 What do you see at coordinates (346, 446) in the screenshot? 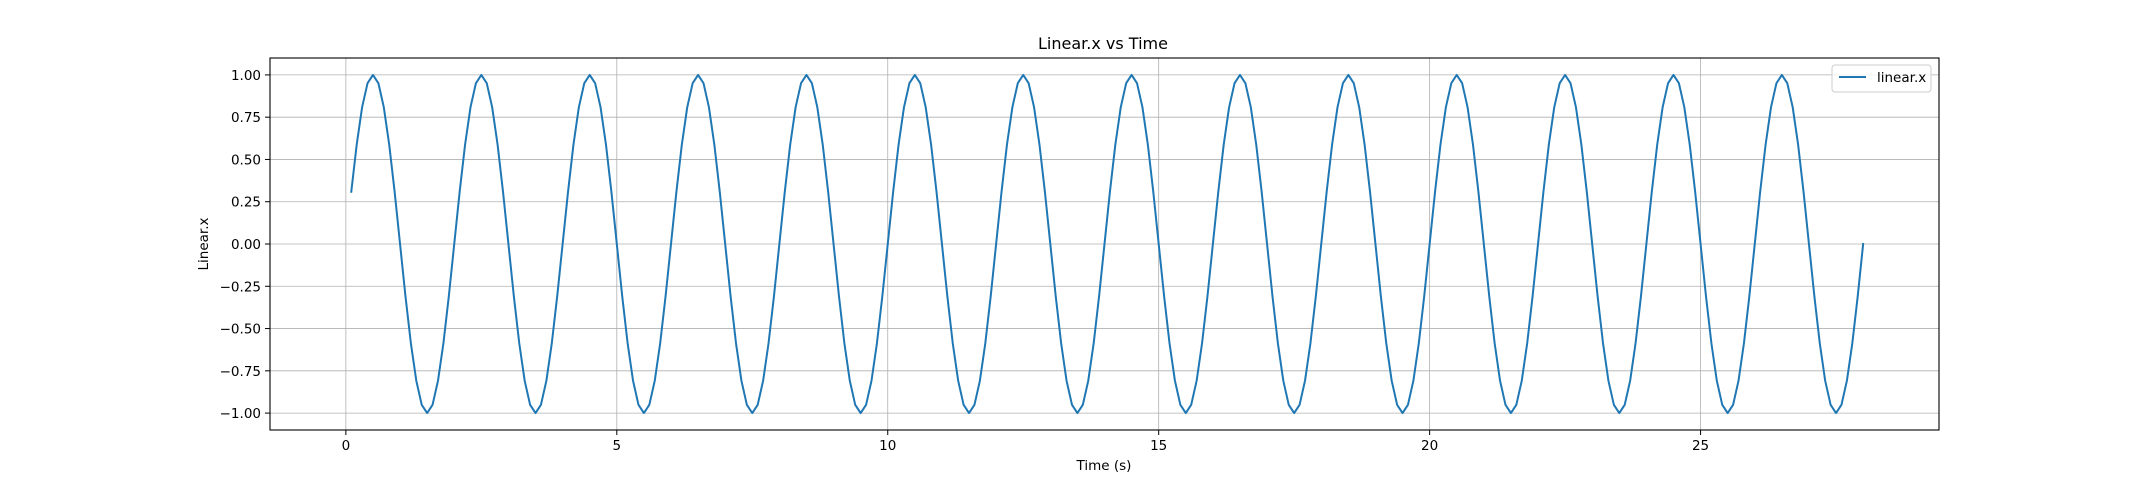
I see `x-tick-label: 0` at bounding box center [346, 446].